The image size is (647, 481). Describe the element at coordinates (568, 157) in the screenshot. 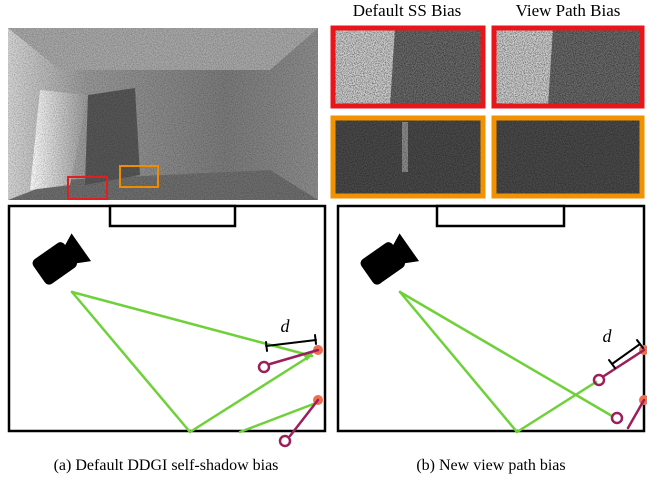

I see `crop-orange-viewpath` at that location.